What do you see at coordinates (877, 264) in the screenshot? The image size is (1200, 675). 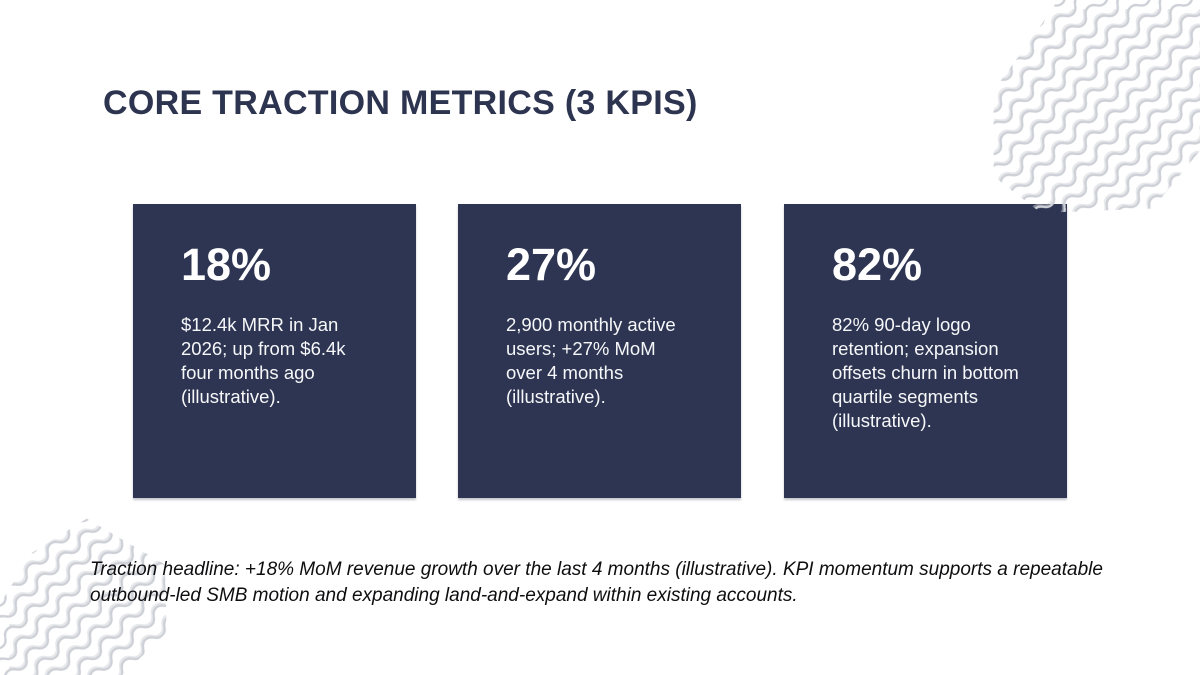 I see `kpi-value: 82%` at bounding box center [877, 264].